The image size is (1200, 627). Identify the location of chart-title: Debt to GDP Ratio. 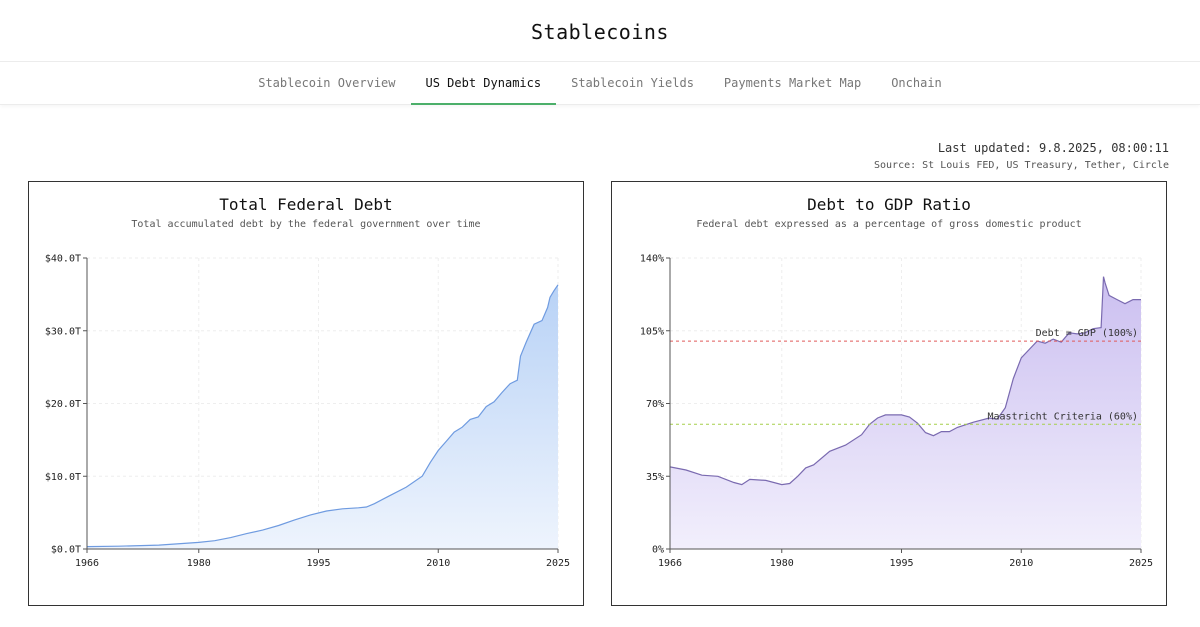
(889, 204).